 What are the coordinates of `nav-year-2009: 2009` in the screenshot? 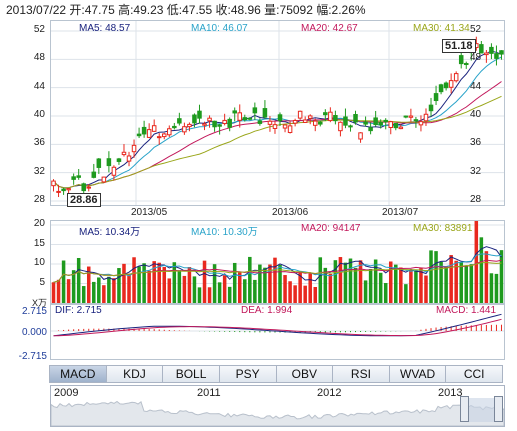 It's located at (66, 393).